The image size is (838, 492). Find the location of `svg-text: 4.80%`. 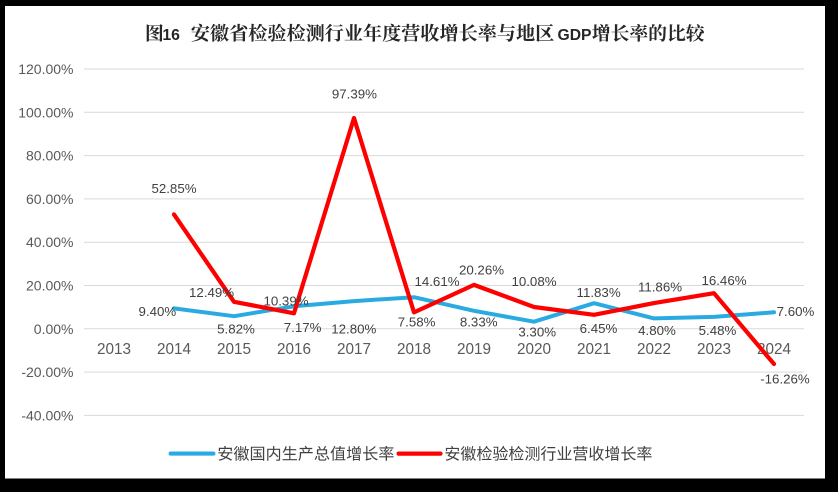

svg-text: 4.80% is located at coordinates (657, 330).